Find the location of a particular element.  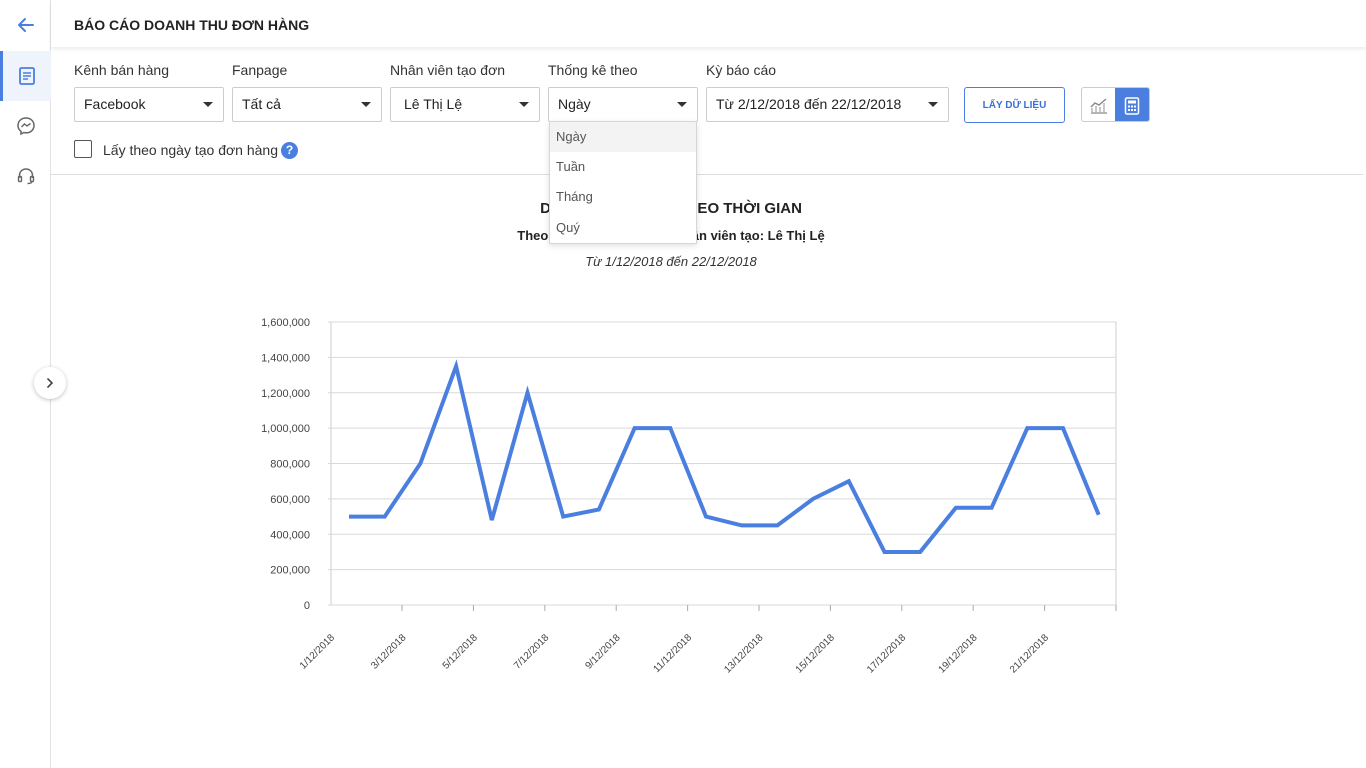

y-tick-label: 1,400,000 is located at coordinates (285, 358).